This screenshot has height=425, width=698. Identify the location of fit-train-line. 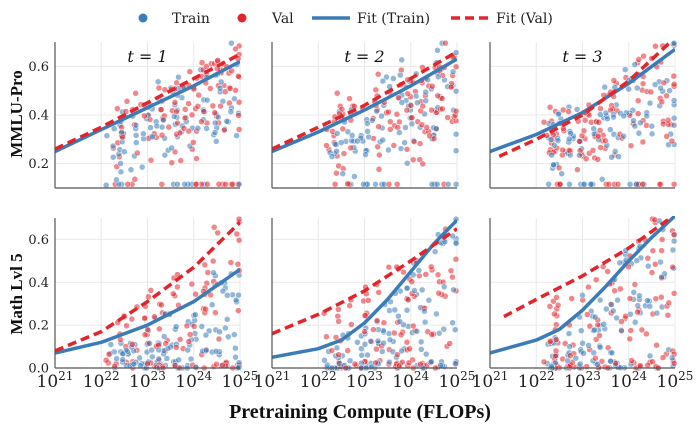
(147, 106).